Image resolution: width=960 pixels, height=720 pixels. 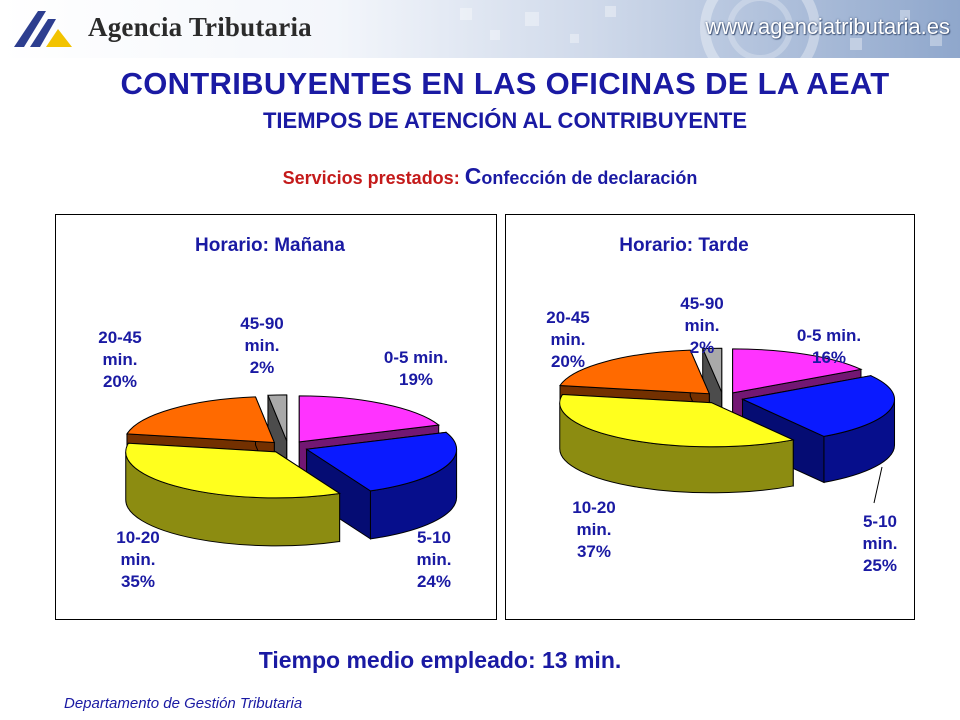 I want to click on slice-label: 5-10 min. 24%, so click(x=434, y=560).